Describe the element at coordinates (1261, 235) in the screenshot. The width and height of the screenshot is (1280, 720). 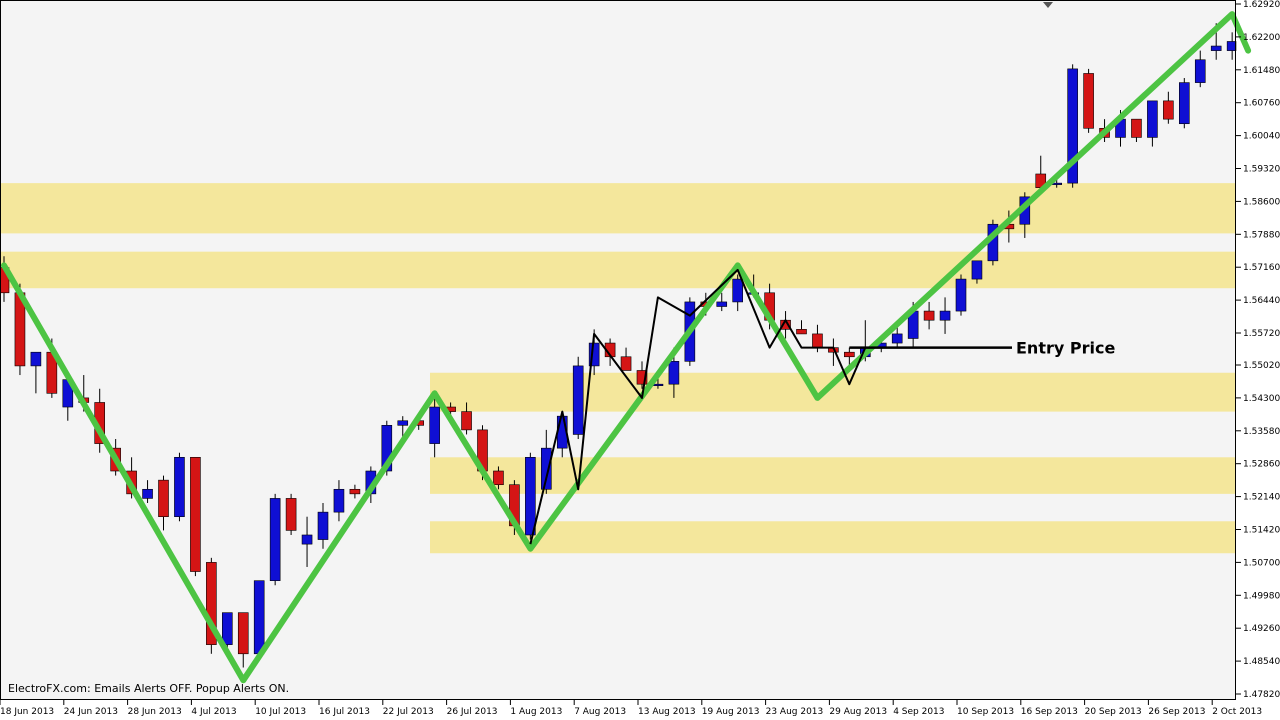
I see `price-tick-label: 1.57880` at that location.